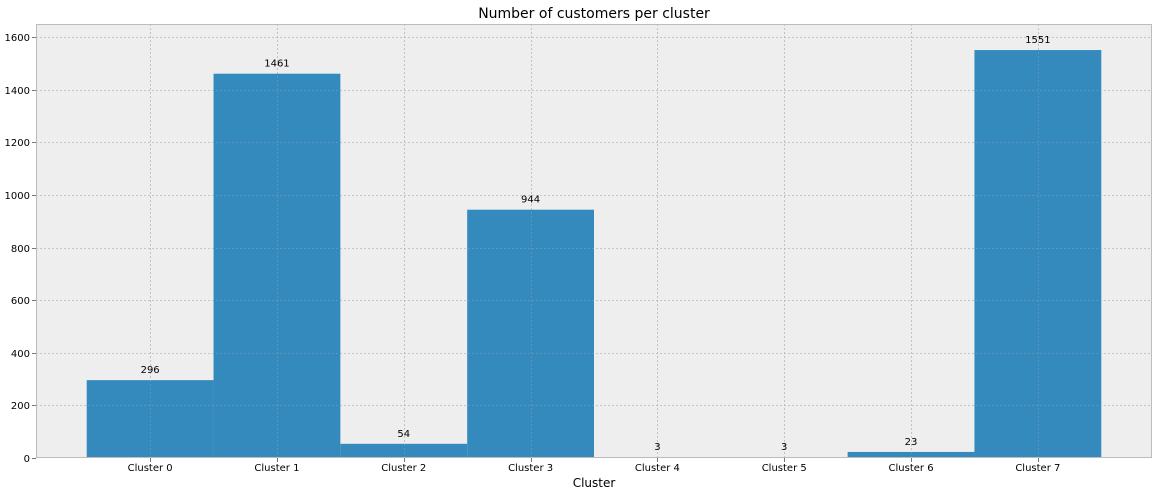  I want to click on x-tick-label: Cluster 6, so click(911, 468).